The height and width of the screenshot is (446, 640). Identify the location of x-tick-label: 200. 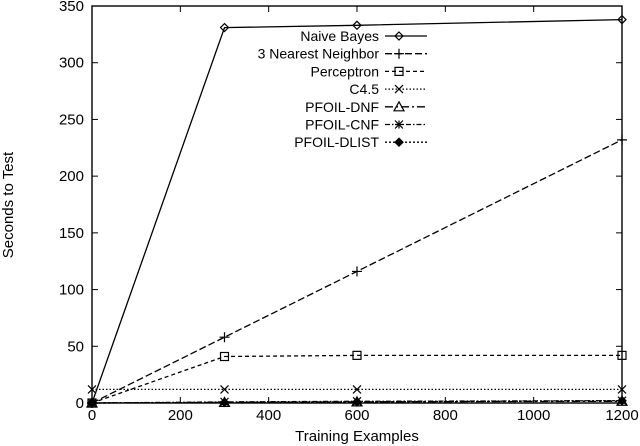
(180, 415).